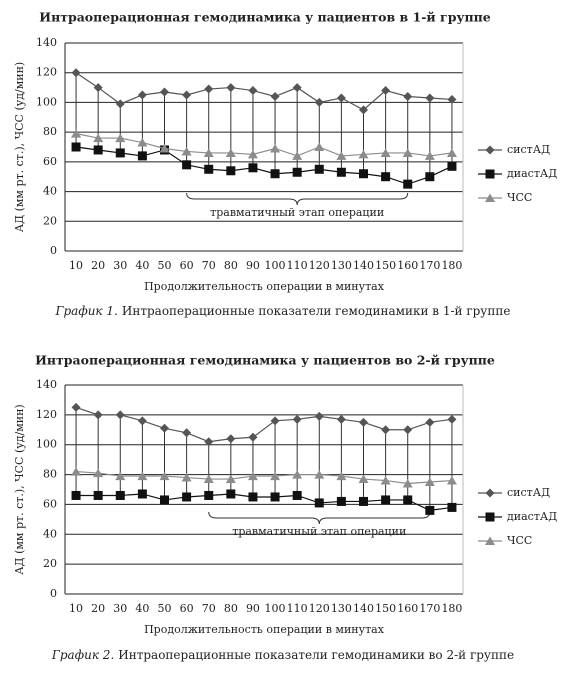 The width and height of the screenshot is (567, 682). What do you see at coordinates (385, 265) in the screenshot?
I see `x-tick-label: 150` at bounding box center [385, 265].